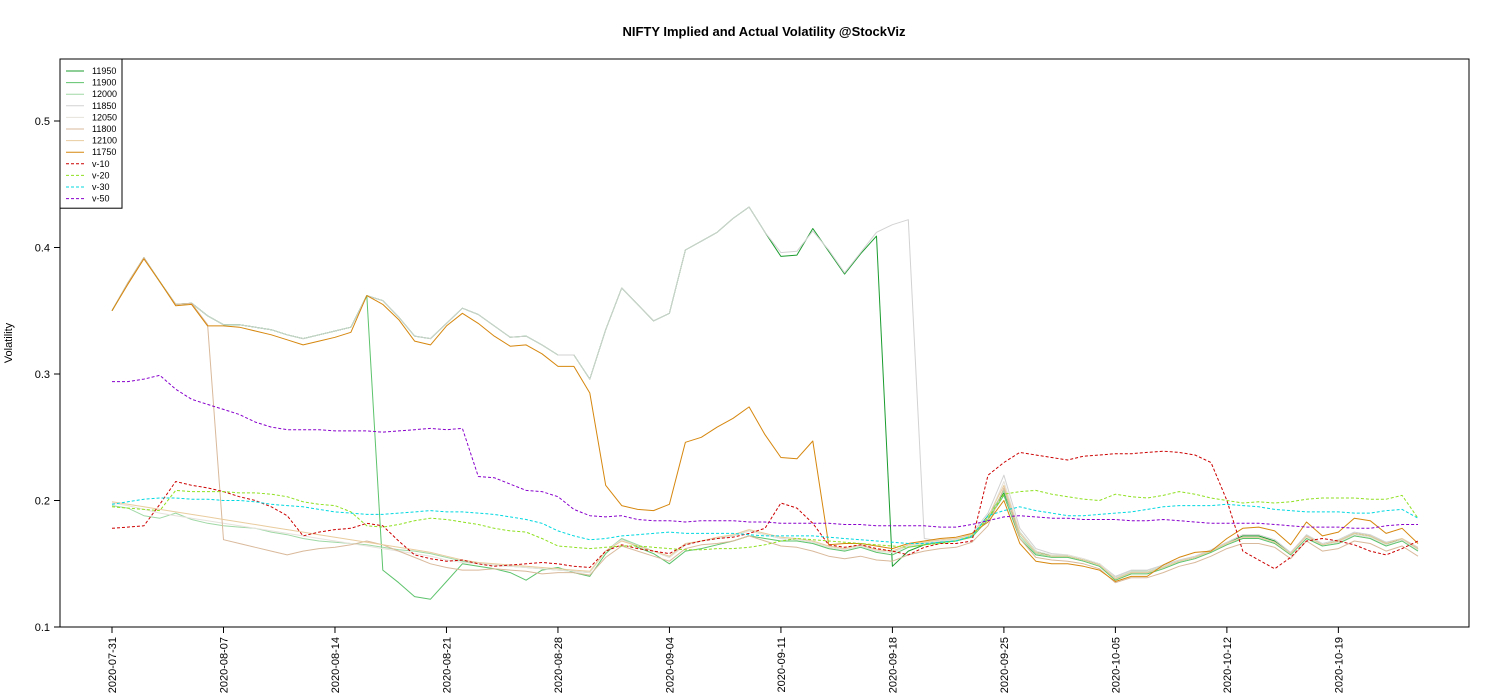  Describe the element at coordinates (104, 141) in the screenshot. I see `legend-label: 12100` at that location.